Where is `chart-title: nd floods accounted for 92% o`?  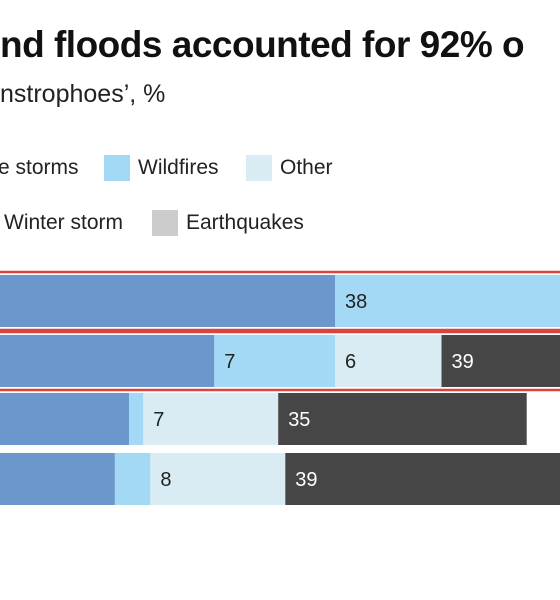
chart-title: nd floods accounted for 92% o is located at coordinates (262, 44).